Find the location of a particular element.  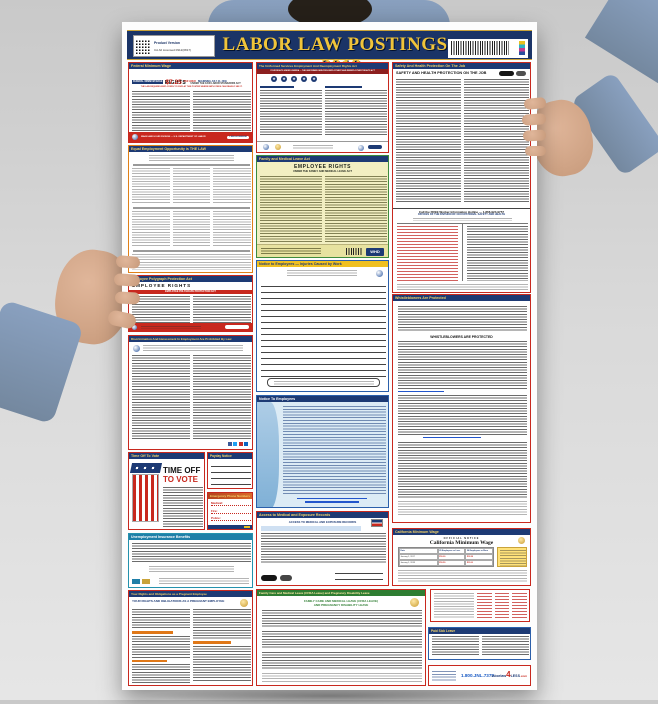

dol-footer-bar is located at coordinates (190, 327).